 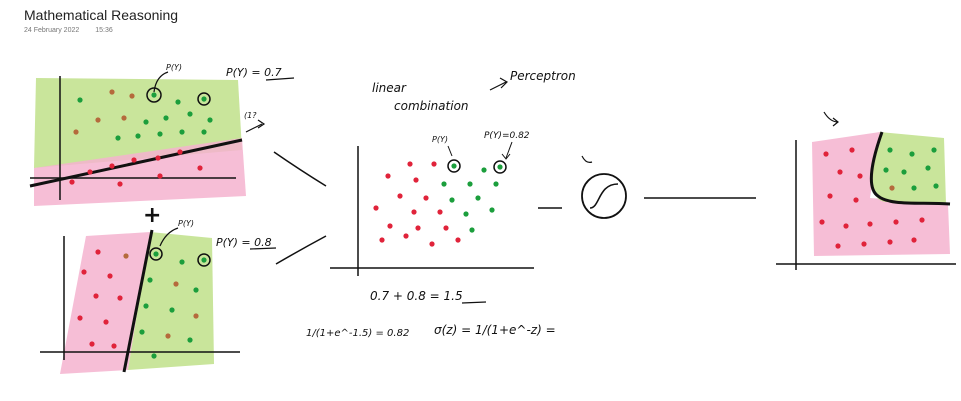 I want to click on sigmoid-curve-icon, so click(x=604, y=196).